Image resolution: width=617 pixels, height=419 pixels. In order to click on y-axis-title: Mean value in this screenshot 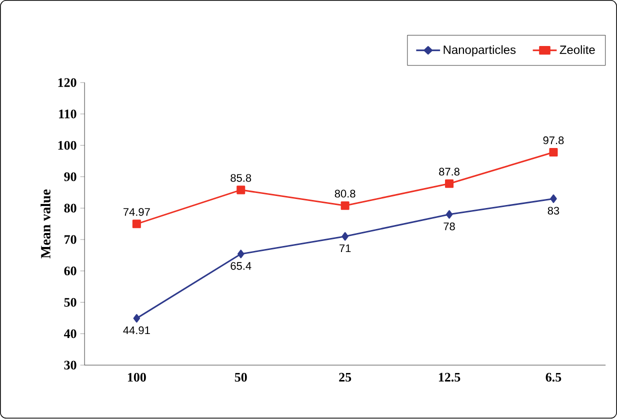, I will do `click(45, 224)`.